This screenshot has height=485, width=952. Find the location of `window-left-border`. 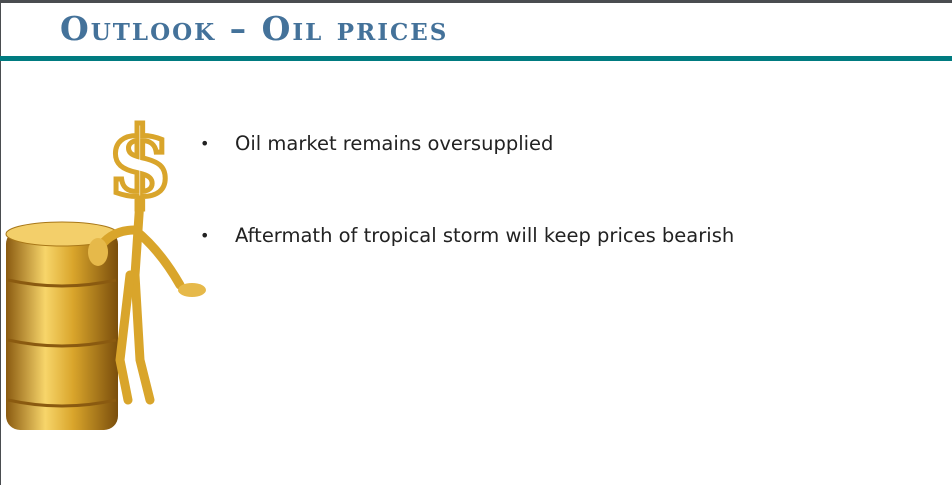

window-left-border is located at coordinates (0, 242).